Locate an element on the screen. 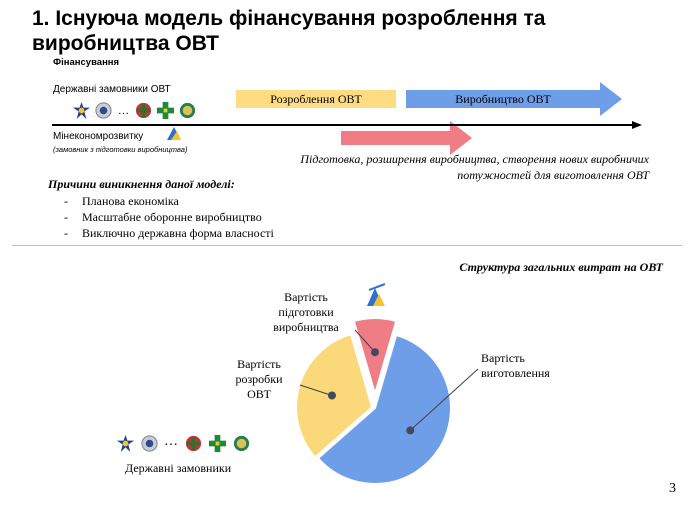  timeline is located at coordinates (347, 118).